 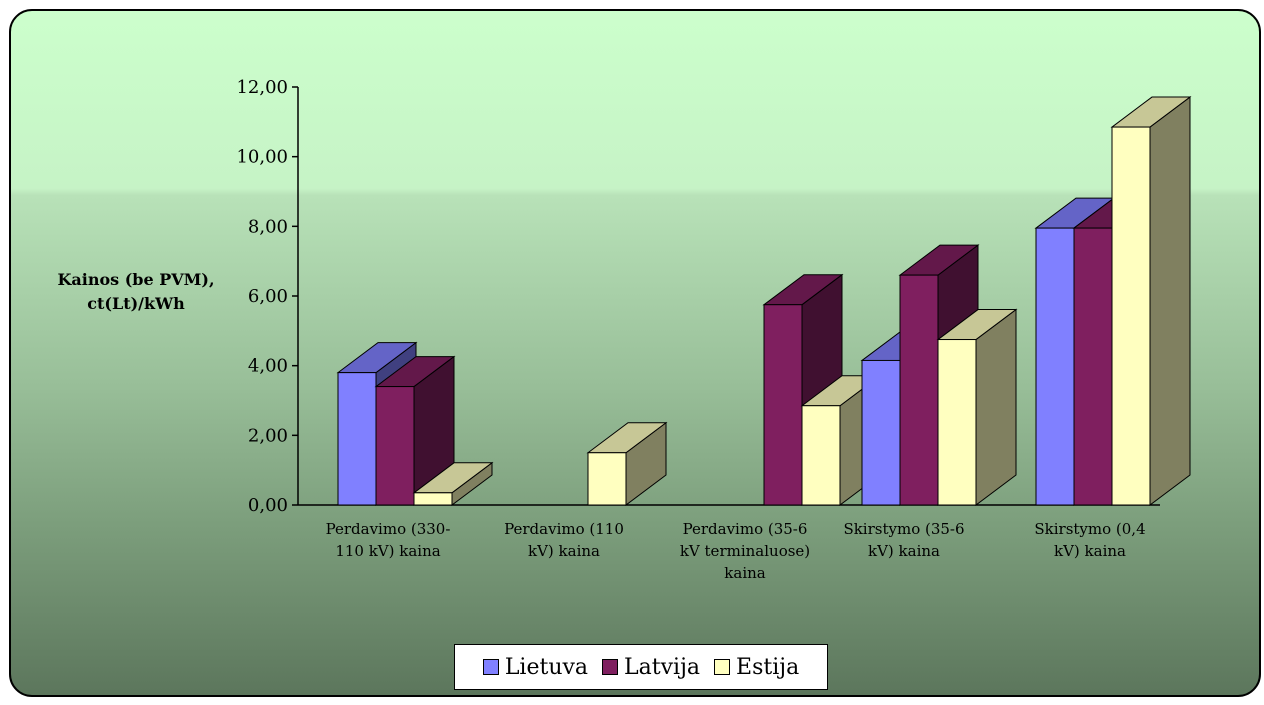 What do you see at coordinates (904, 540) in the screenshot?
I see `x-category-label-3: Skirstymo (35-6 kV) kaina` at bounding box center [904, 540].